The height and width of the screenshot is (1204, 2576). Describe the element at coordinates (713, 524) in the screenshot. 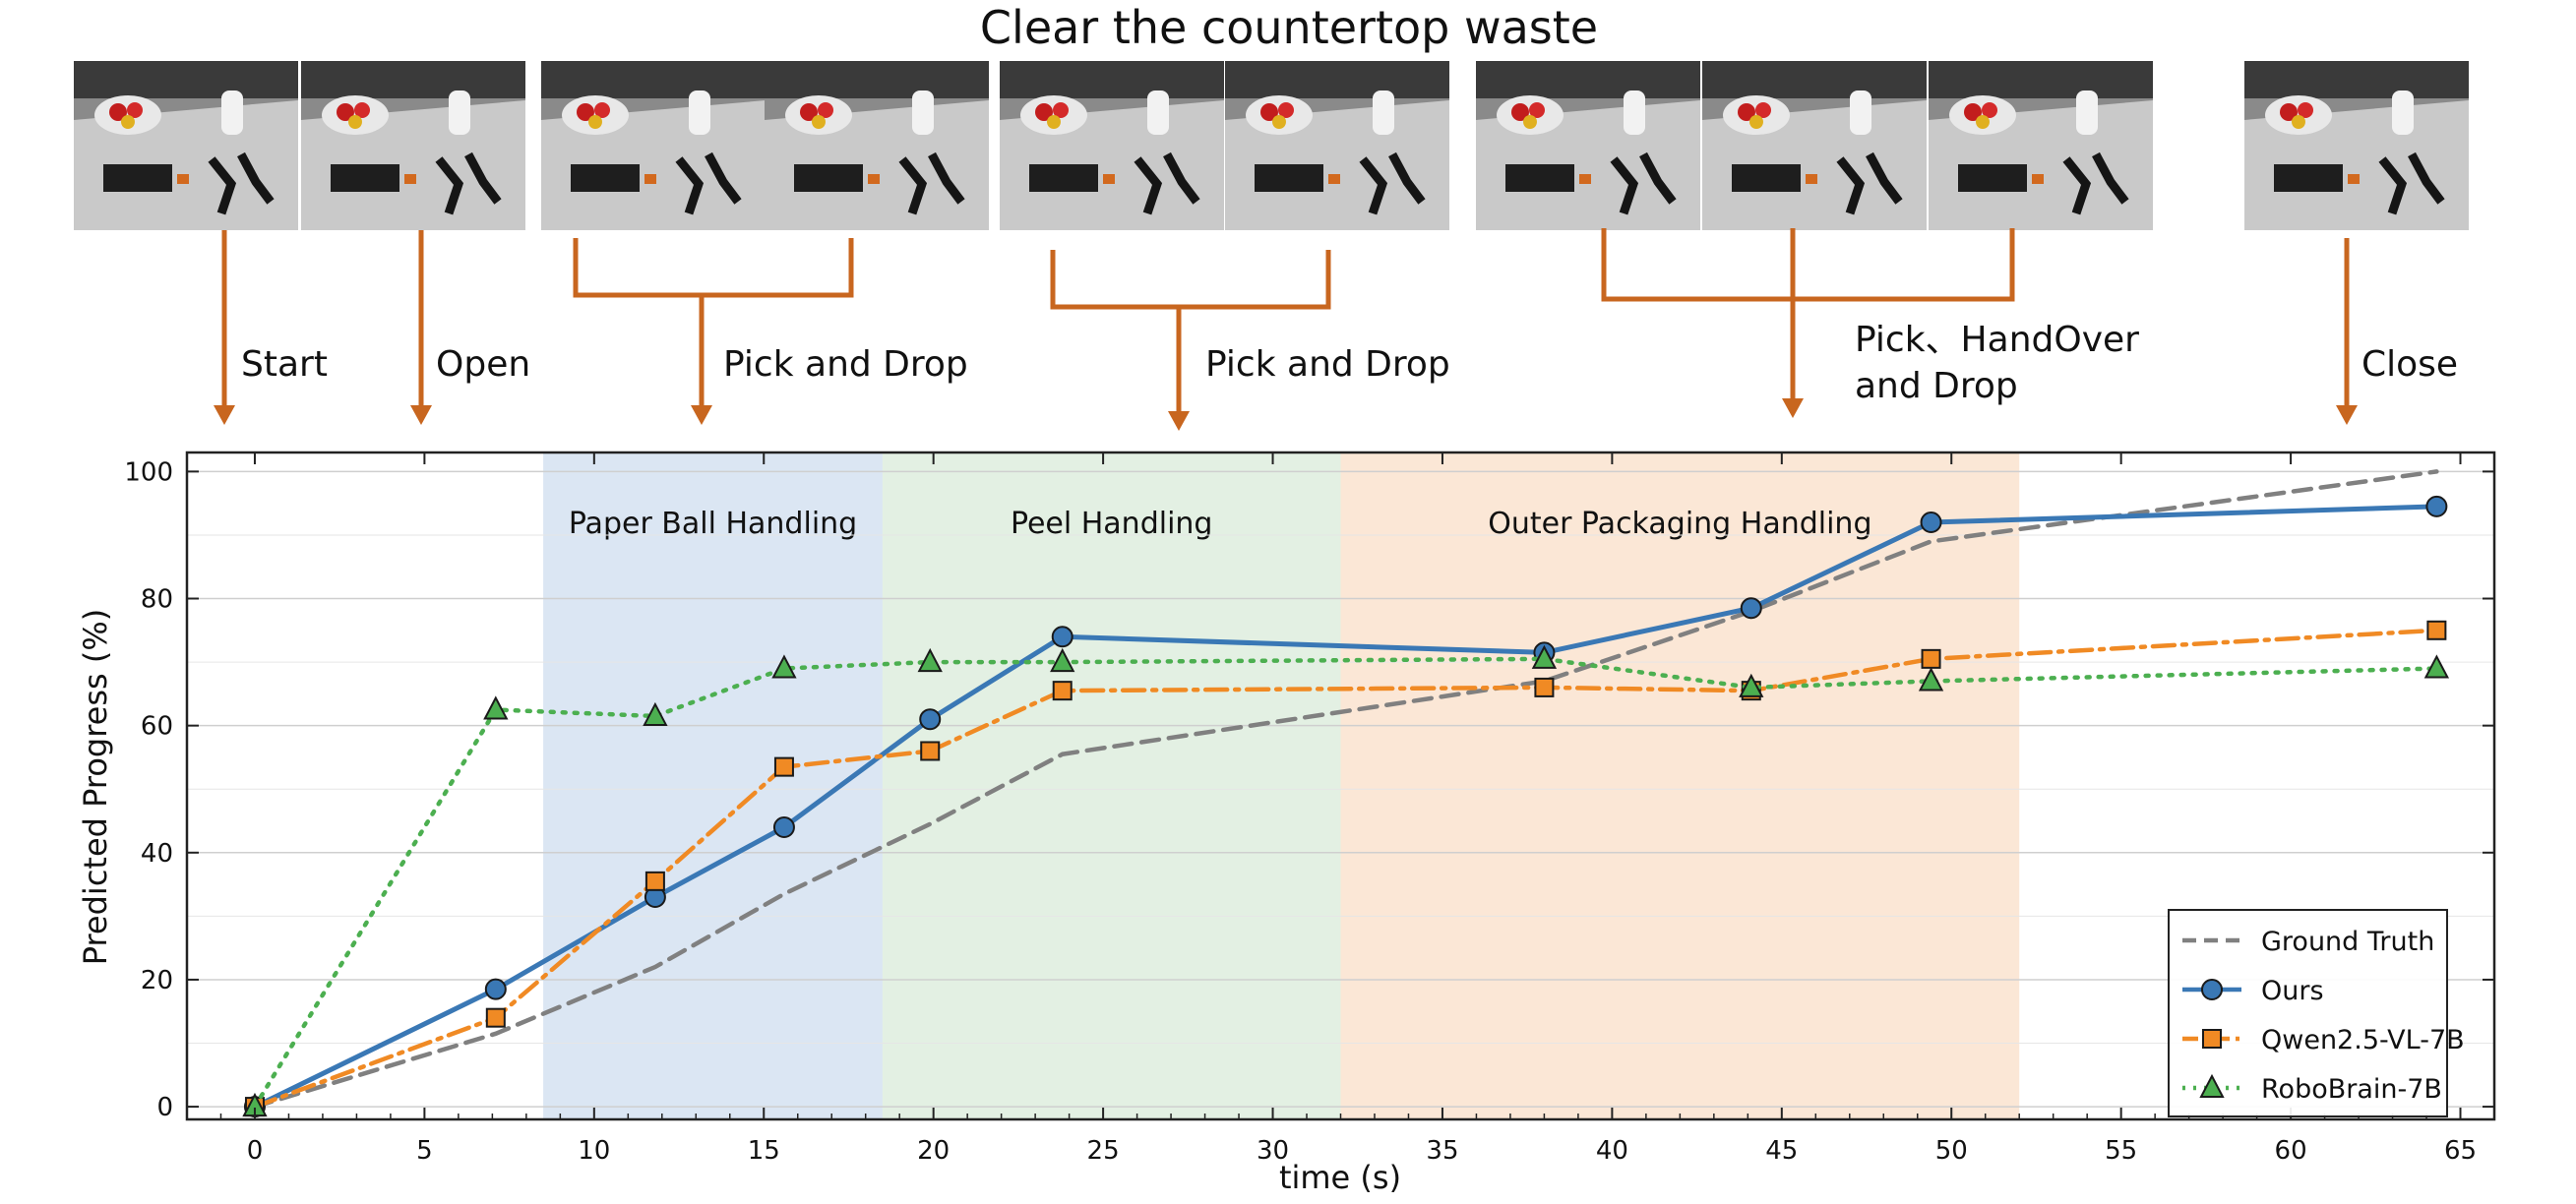

I see `region-label: Paper Ball Handling` at that location.